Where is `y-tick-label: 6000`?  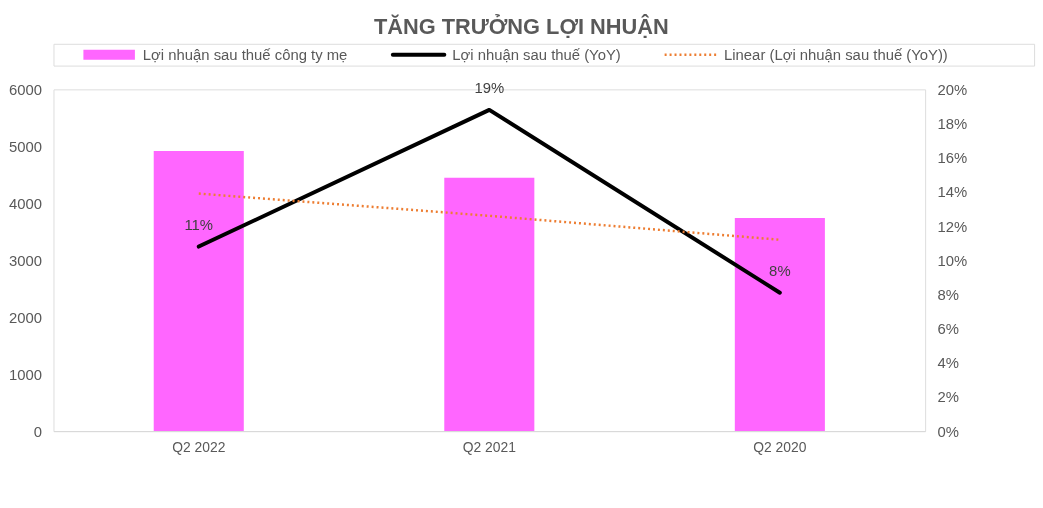 y-tick-label: 6000 is located at coordinates (26, 89).